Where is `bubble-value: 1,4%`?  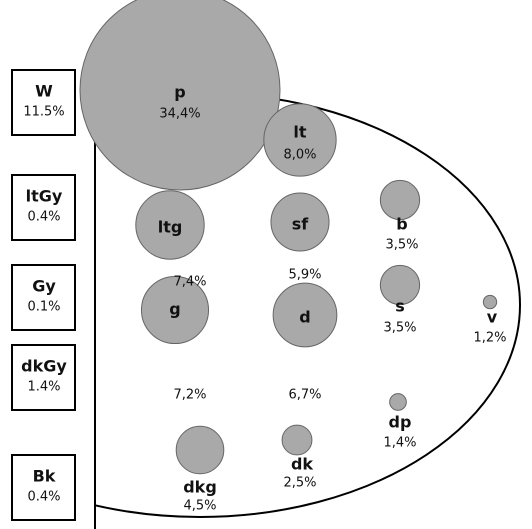
bubble-value: 1,4% is located at coordinates (399, 443).